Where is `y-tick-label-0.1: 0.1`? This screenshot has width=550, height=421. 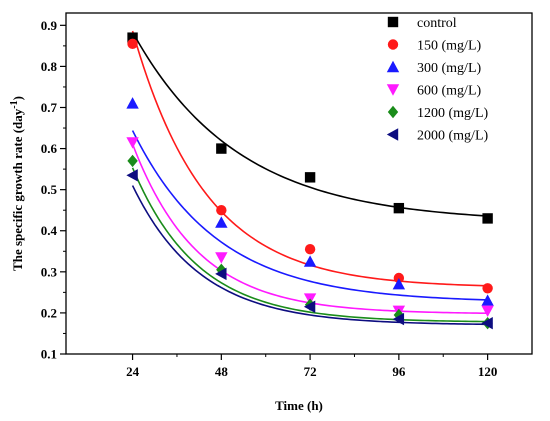 y-tick-label-0.1: 0.1 is located at coordinates (49, 354).